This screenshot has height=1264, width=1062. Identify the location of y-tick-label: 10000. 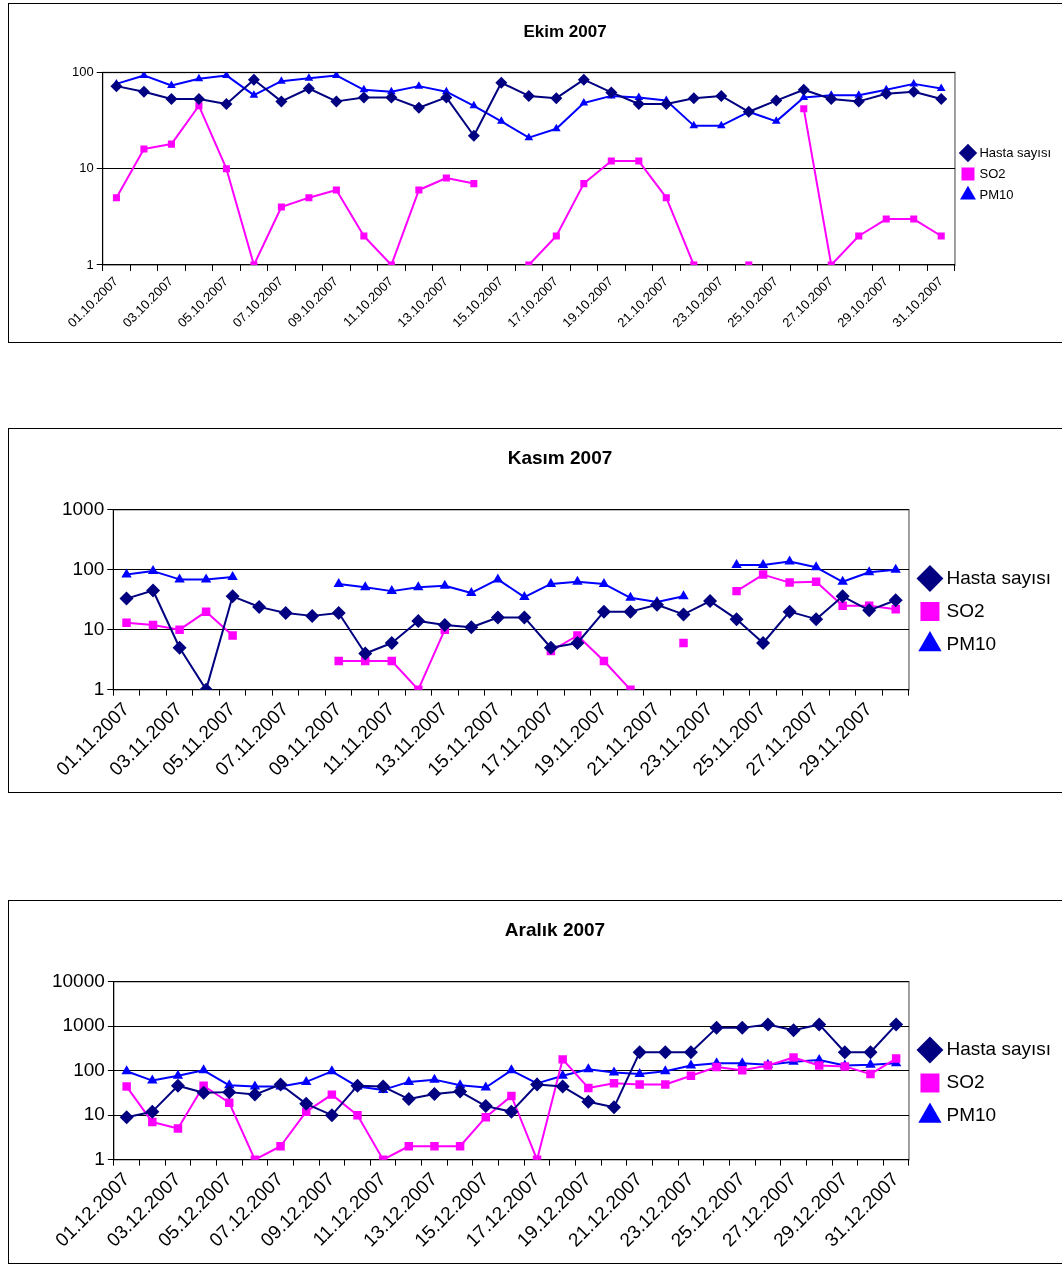
(78, 981).